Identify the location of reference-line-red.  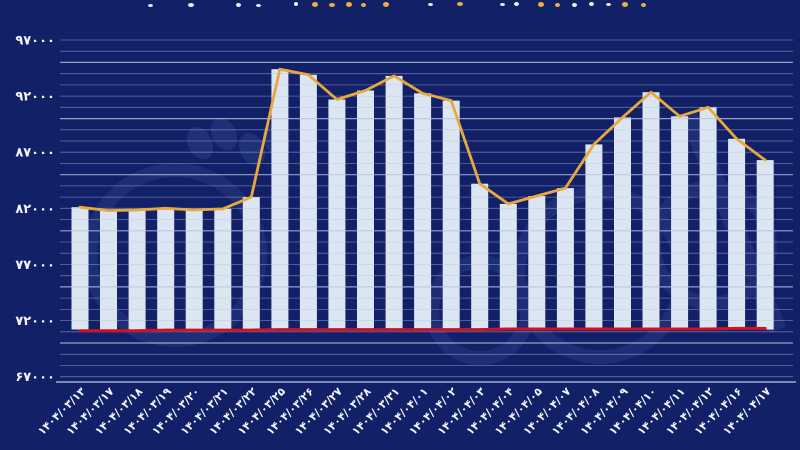
(422, 329).